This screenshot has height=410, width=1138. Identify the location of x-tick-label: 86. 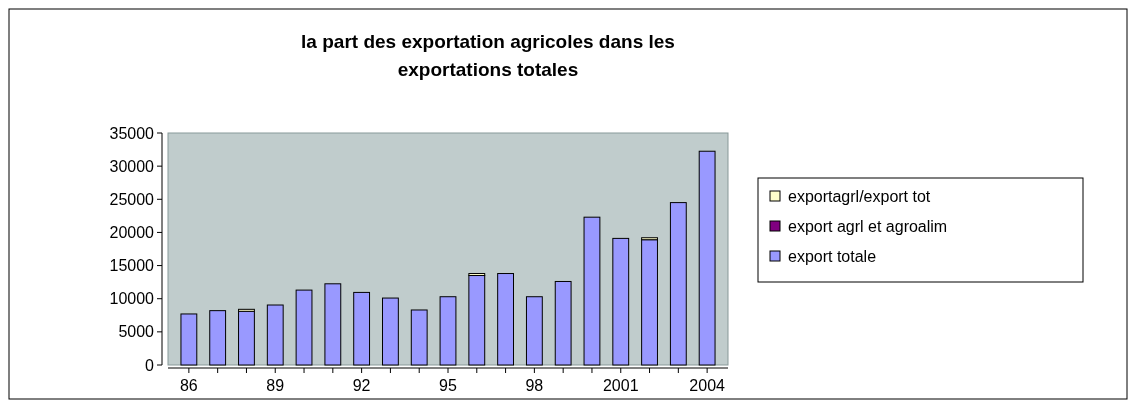
(188, 385).